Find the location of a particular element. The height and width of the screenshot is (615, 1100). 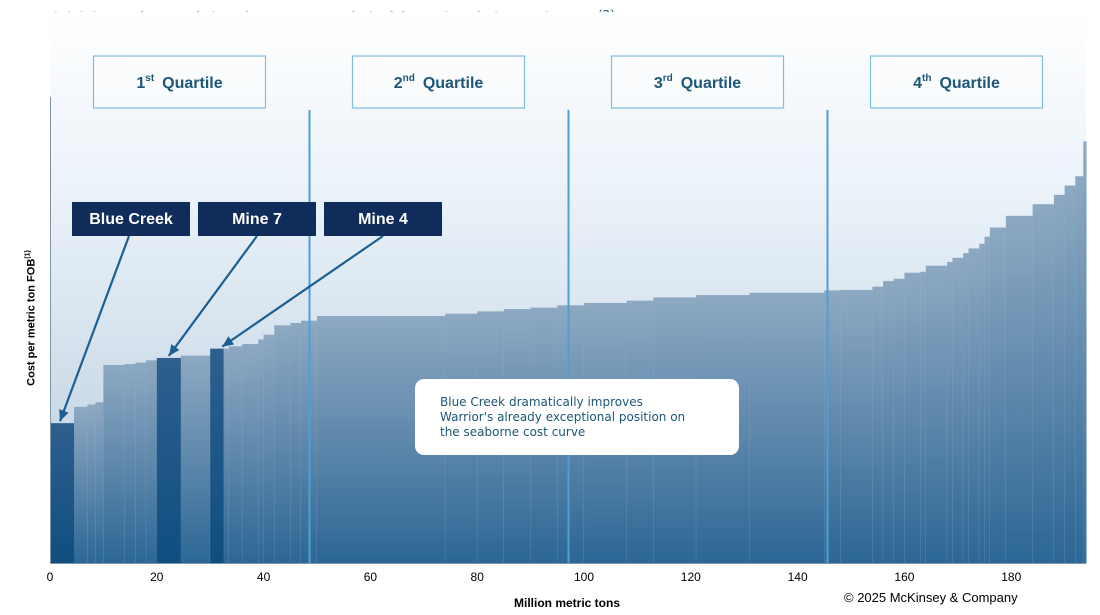

quartile-text: 4th Quartile is located at coordinates (956, 82).